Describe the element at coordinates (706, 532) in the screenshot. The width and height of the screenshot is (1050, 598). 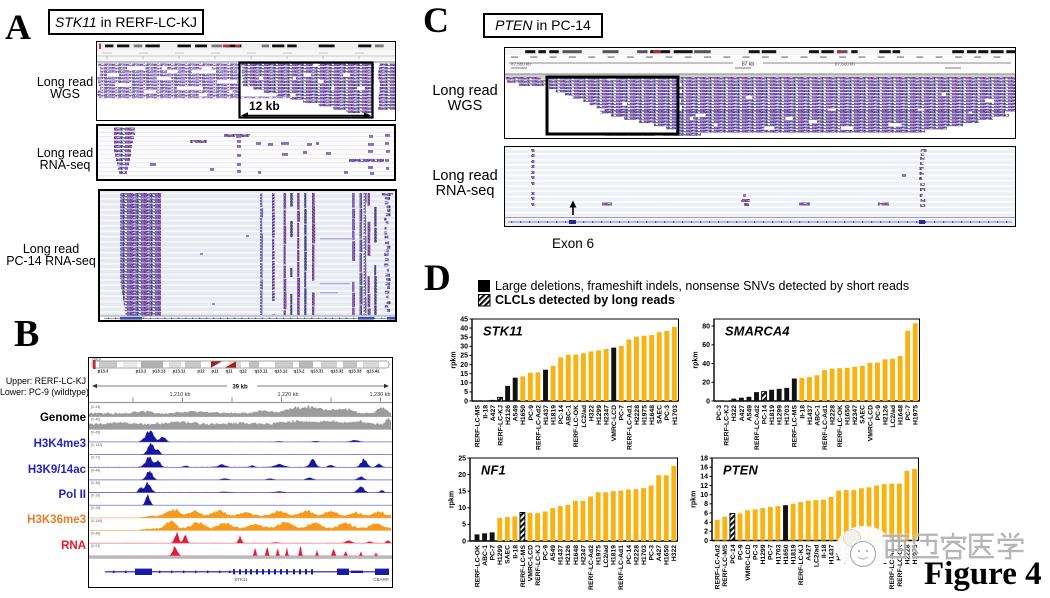
I see `svg-text: 2` at that location.